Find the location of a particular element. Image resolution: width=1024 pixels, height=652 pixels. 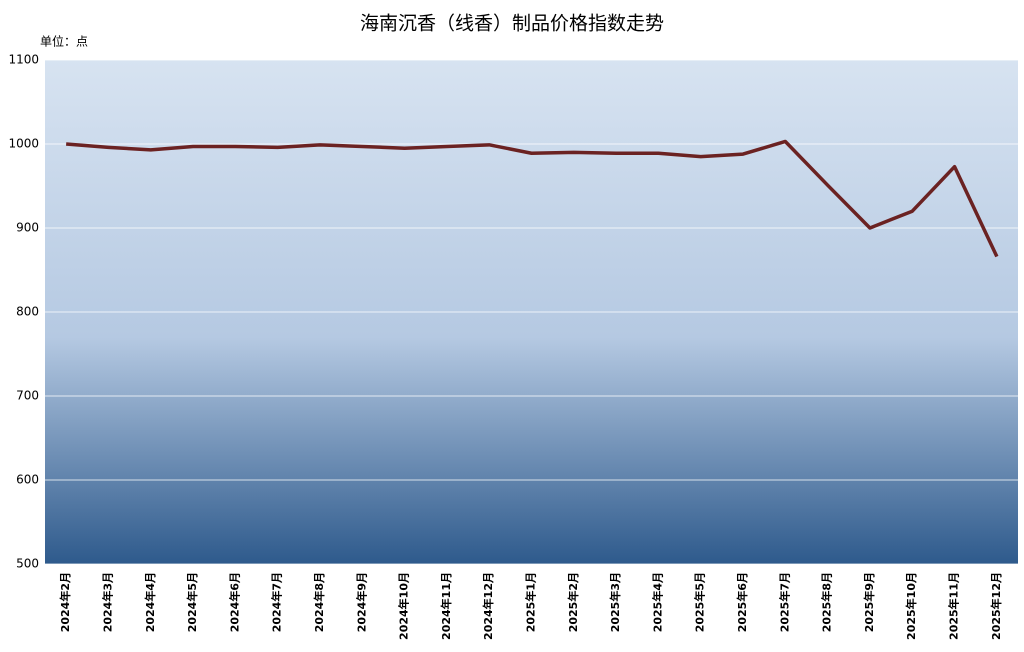

x-tick-label: 2024年11月 is located at coordinates (446, 606).